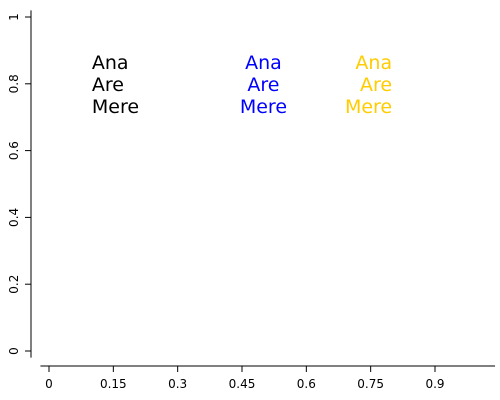 Image resolution: width=500 pixels, height=400 pixels. Describe the element at coordinates (14, 17) in the screenshot. I see `y-tick-label: 1` at that location.